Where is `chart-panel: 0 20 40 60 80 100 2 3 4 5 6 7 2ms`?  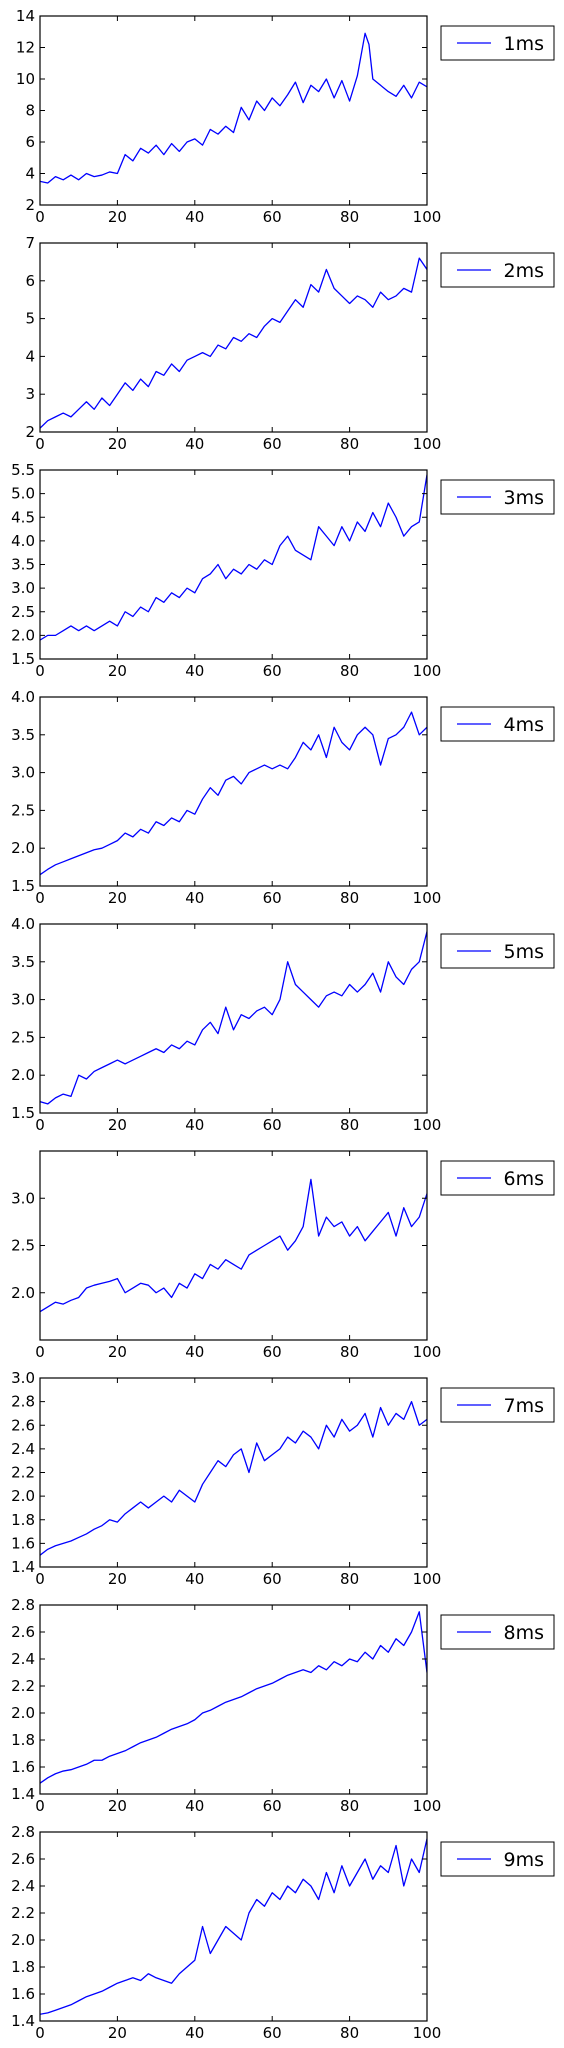 chart-panel: 0 20 40 60 80 100 2 3 4 5 6 7 2ms is located at coordinates (290, 343).